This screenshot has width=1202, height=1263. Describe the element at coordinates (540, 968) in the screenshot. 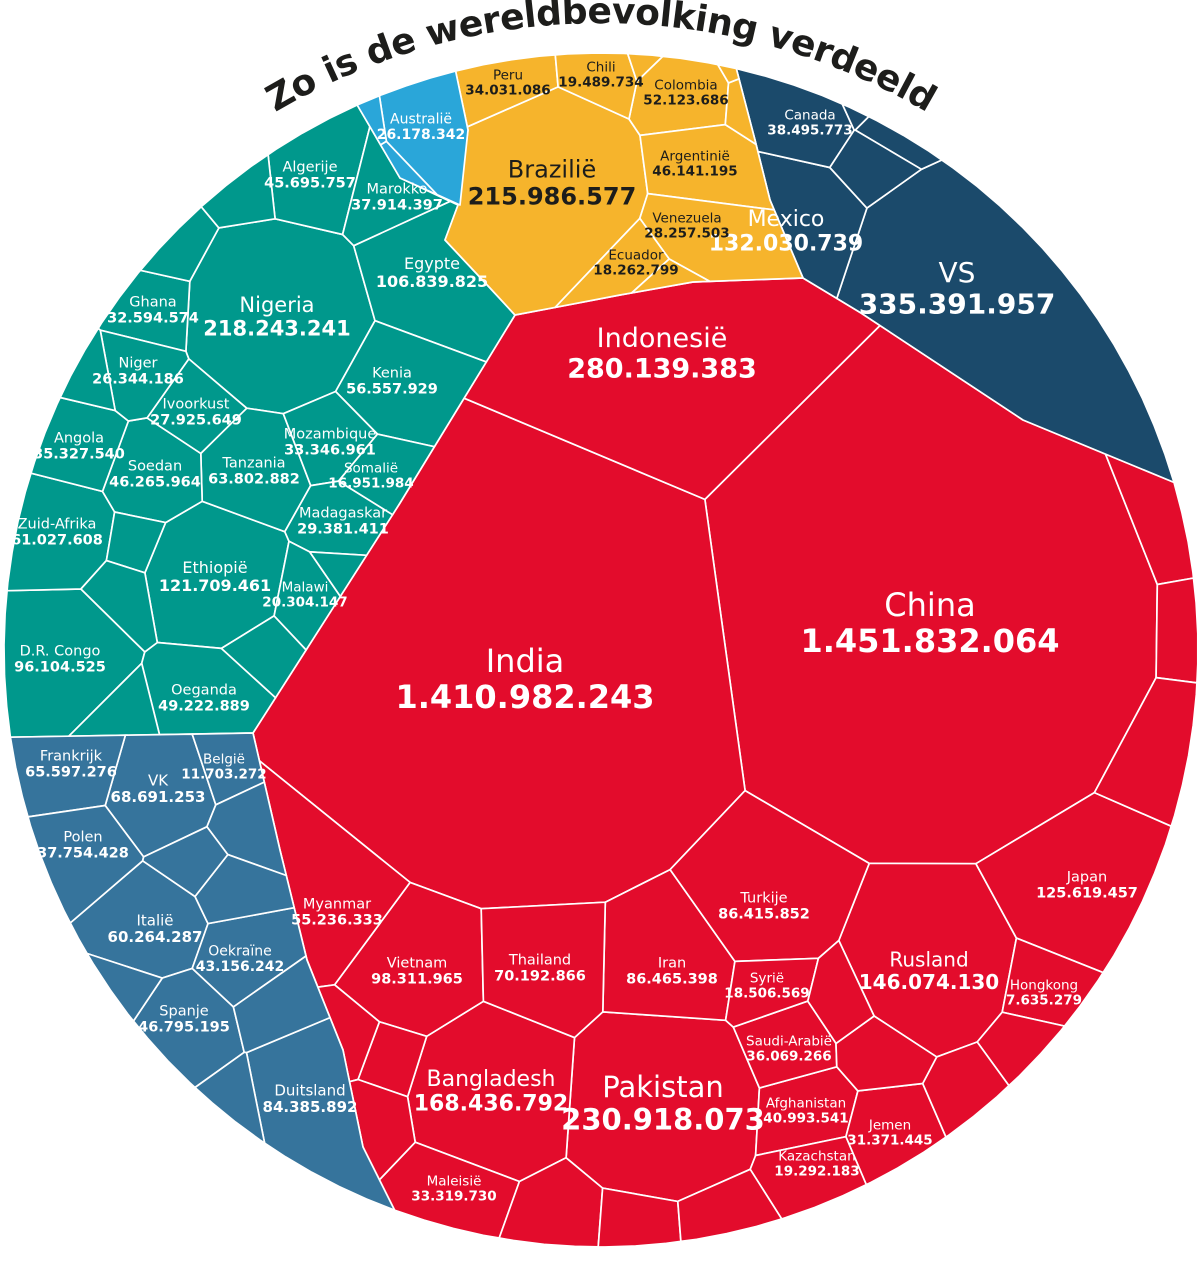

I see `label-thailand: Thailand 70.192.866` at that location.